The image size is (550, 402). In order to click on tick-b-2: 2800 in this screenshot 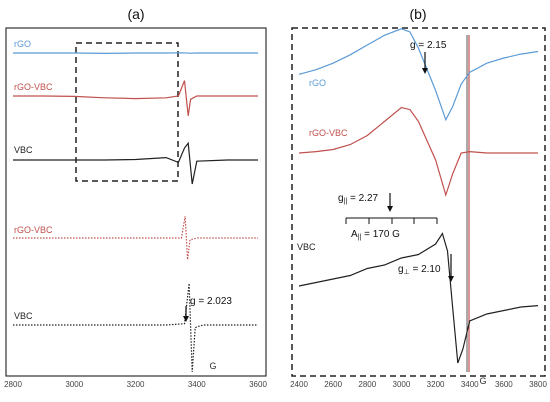, I will do `click(367, 384)`.